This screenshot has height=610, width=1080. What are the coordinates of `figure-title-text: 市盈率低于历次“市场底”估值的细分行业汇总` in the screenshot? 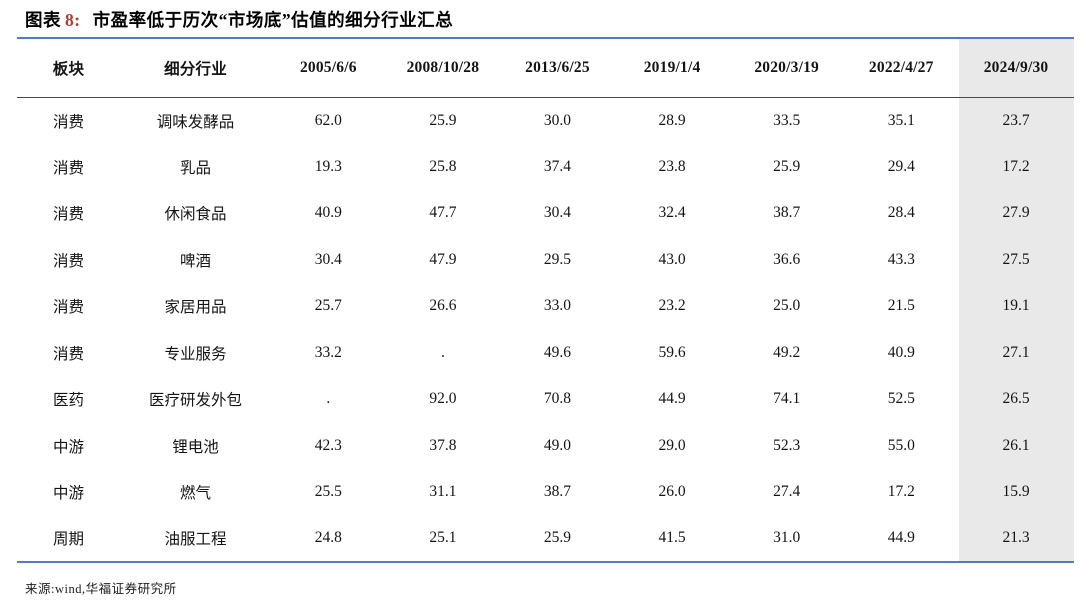 It's located at (273, 20).